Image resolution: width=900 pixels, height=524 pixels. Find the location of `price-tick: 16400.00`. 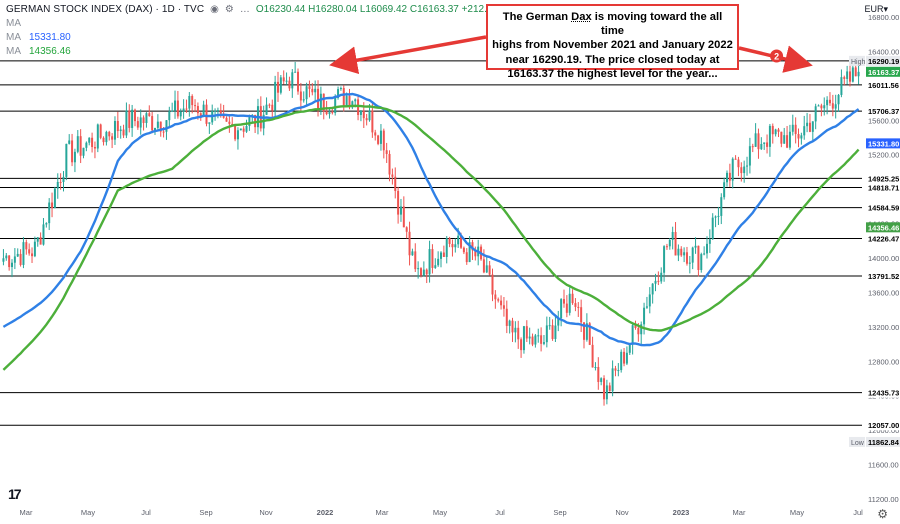

price-tick: 16400.00 is located at coordinates (883, 51).